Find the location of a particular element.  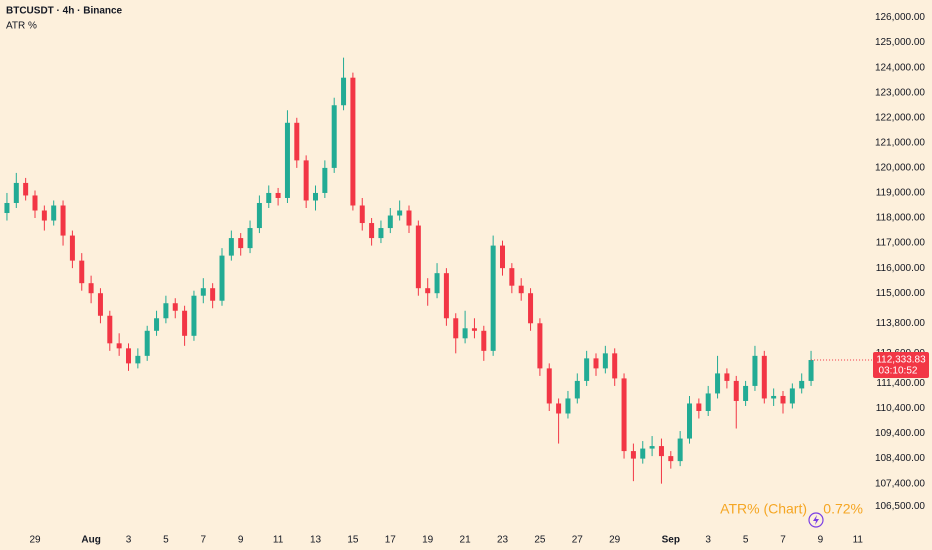

x-tick-label: 25 is located at coordinates (540, 540).